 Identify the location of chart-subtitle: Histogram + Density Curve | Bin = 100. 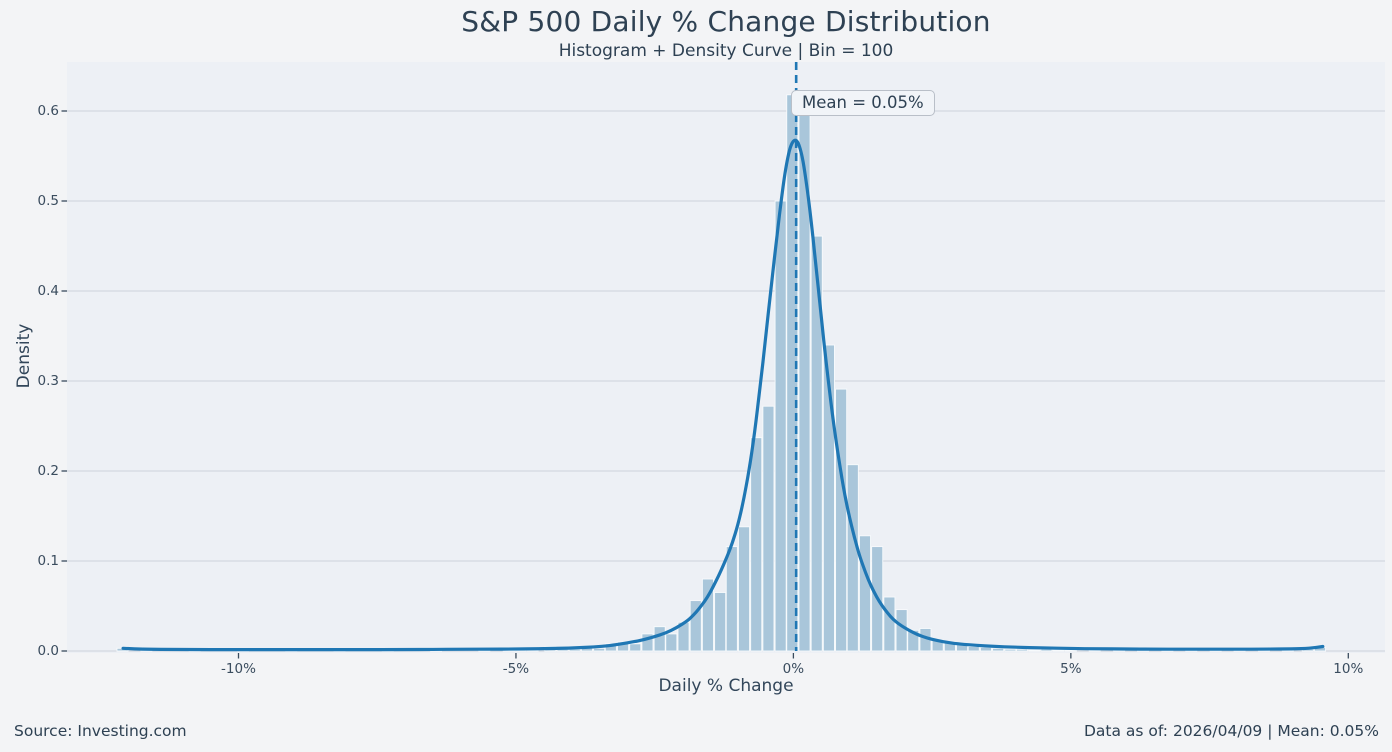
(726, 51).